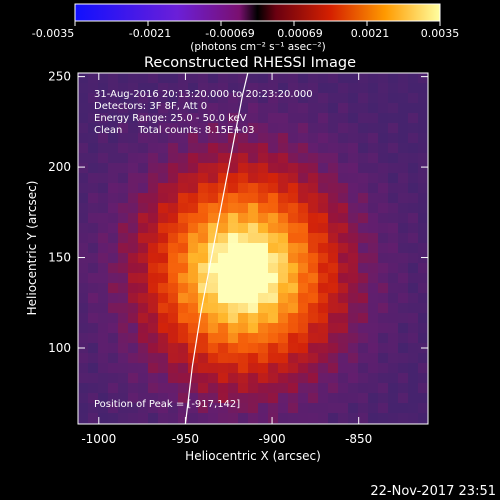 This screenshot has width=500, height=500. Describe the element at coordinates (358, 439) in the screenshot. I see `x-tick-label: -850` at that location.